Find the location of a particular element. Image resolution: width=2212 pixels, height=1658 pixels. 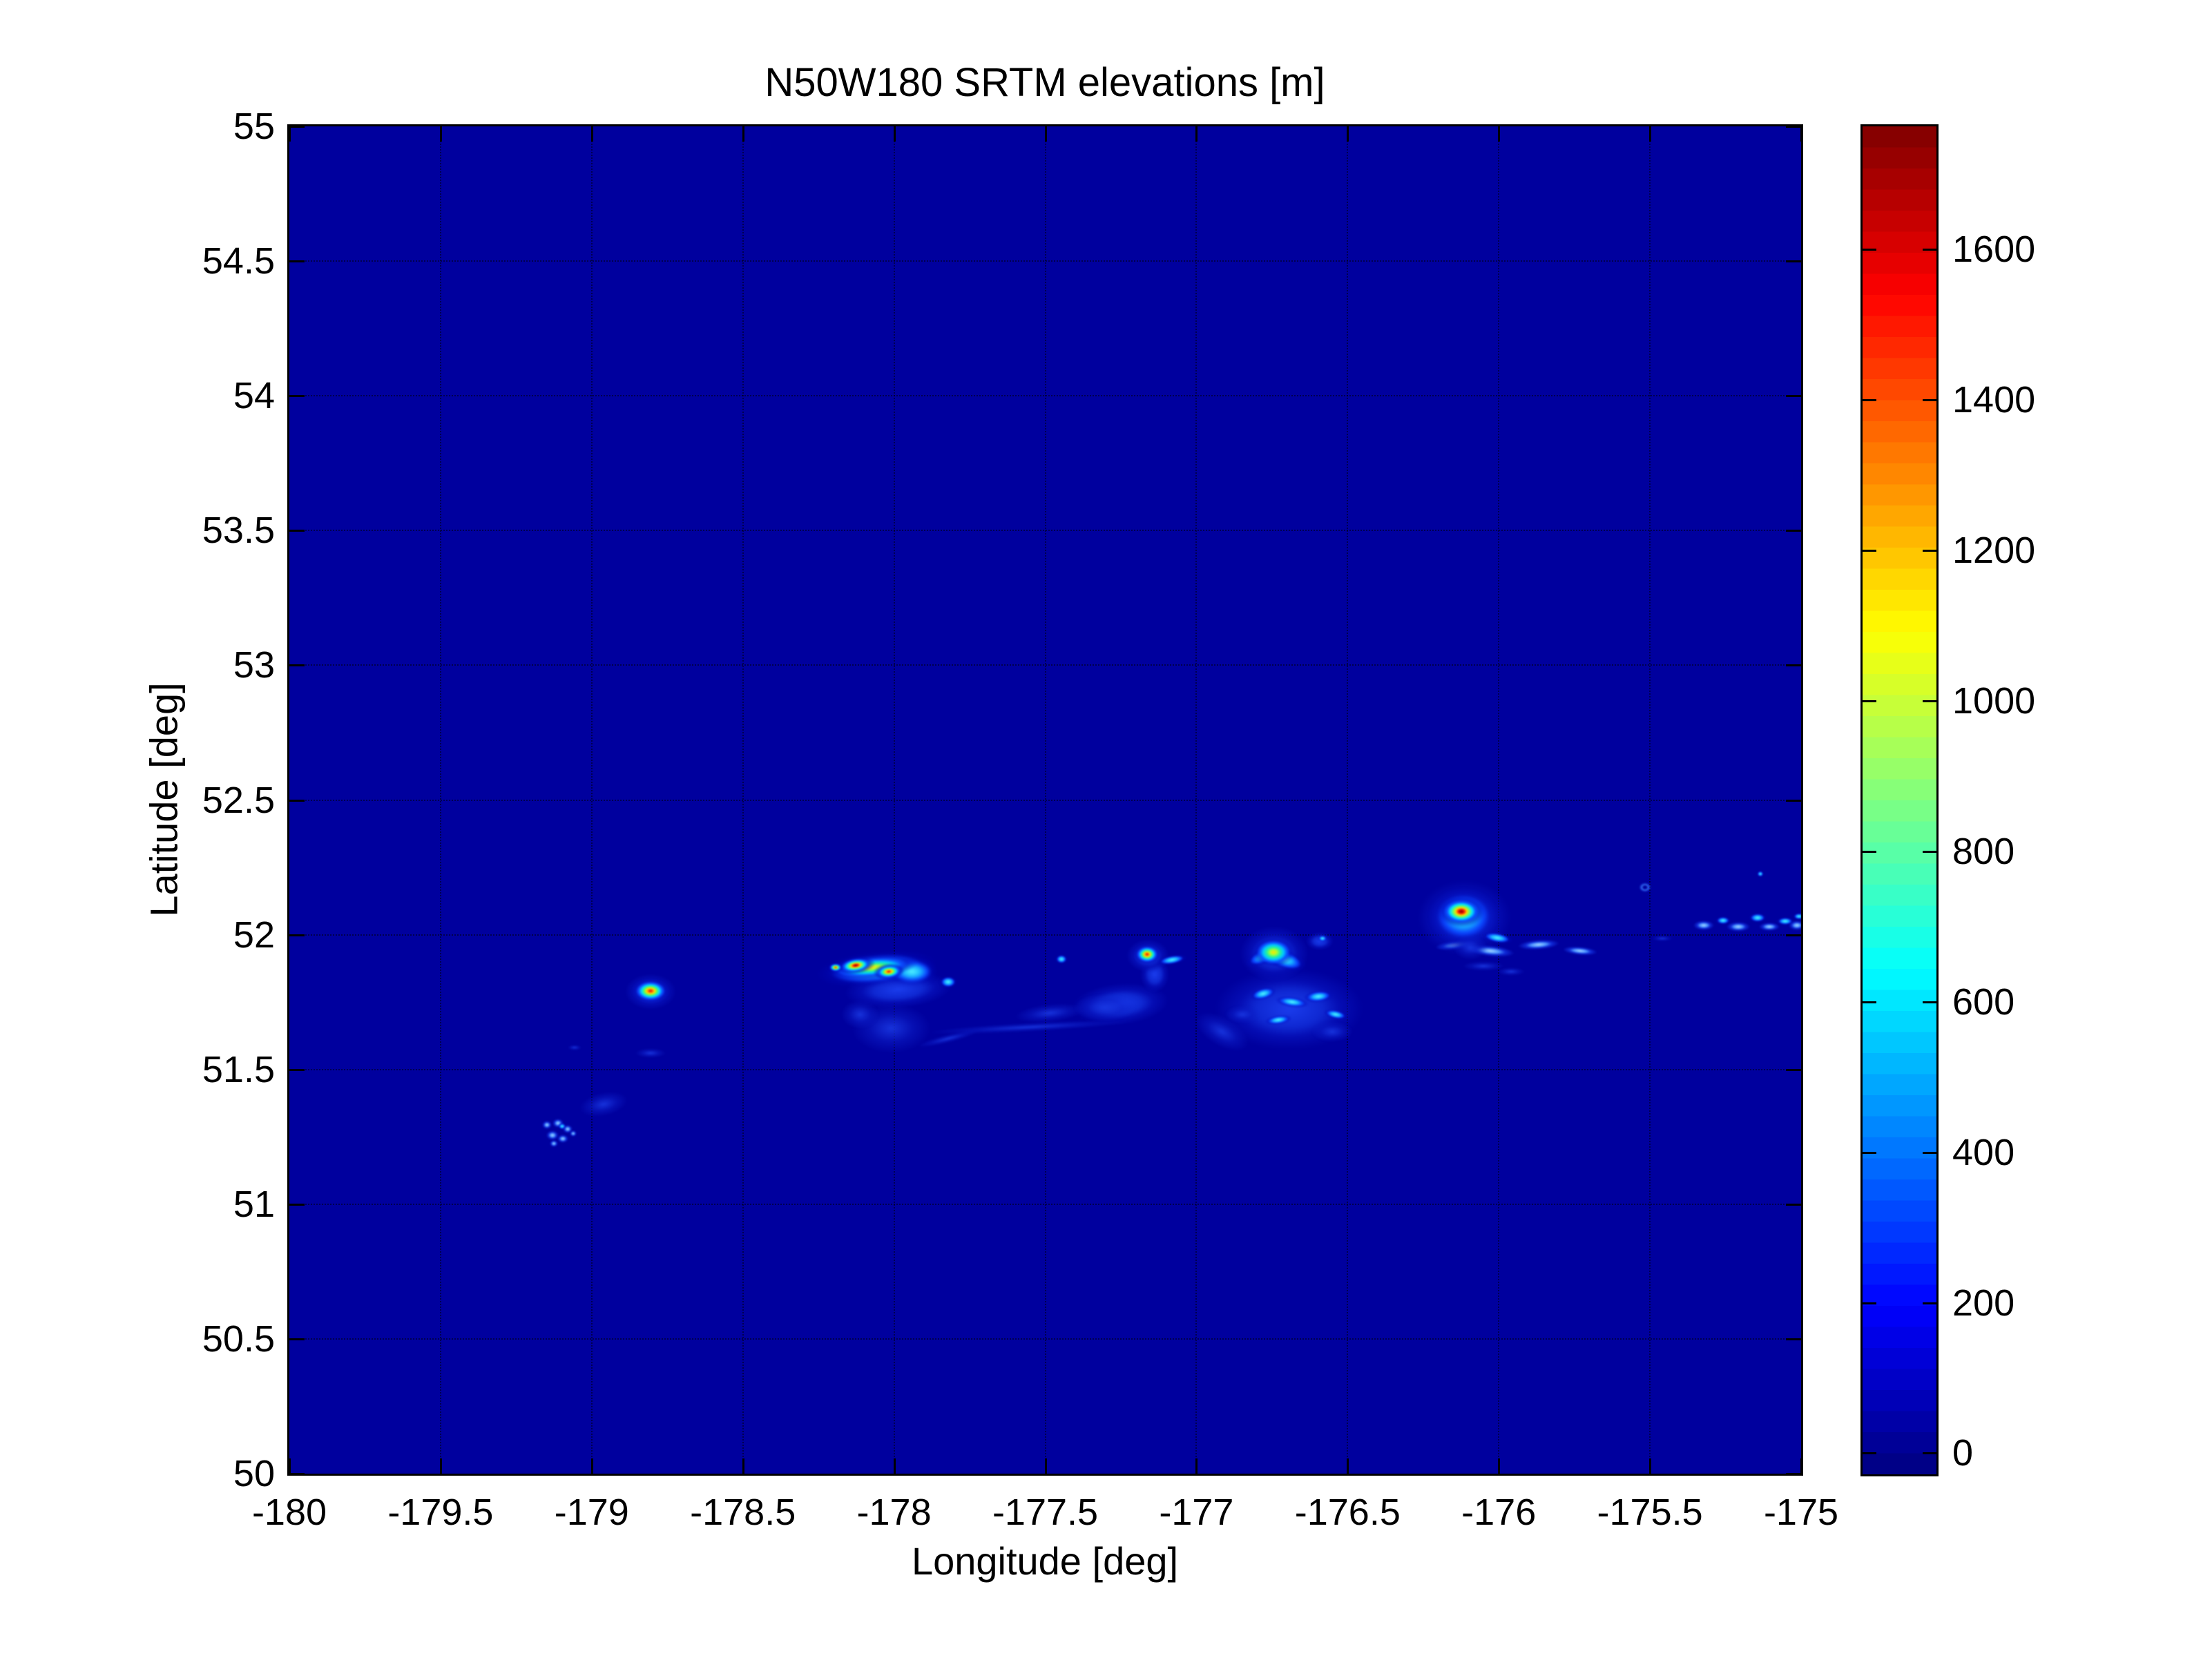

x-tick-label: -179 is located at coordinates (591, 1512).